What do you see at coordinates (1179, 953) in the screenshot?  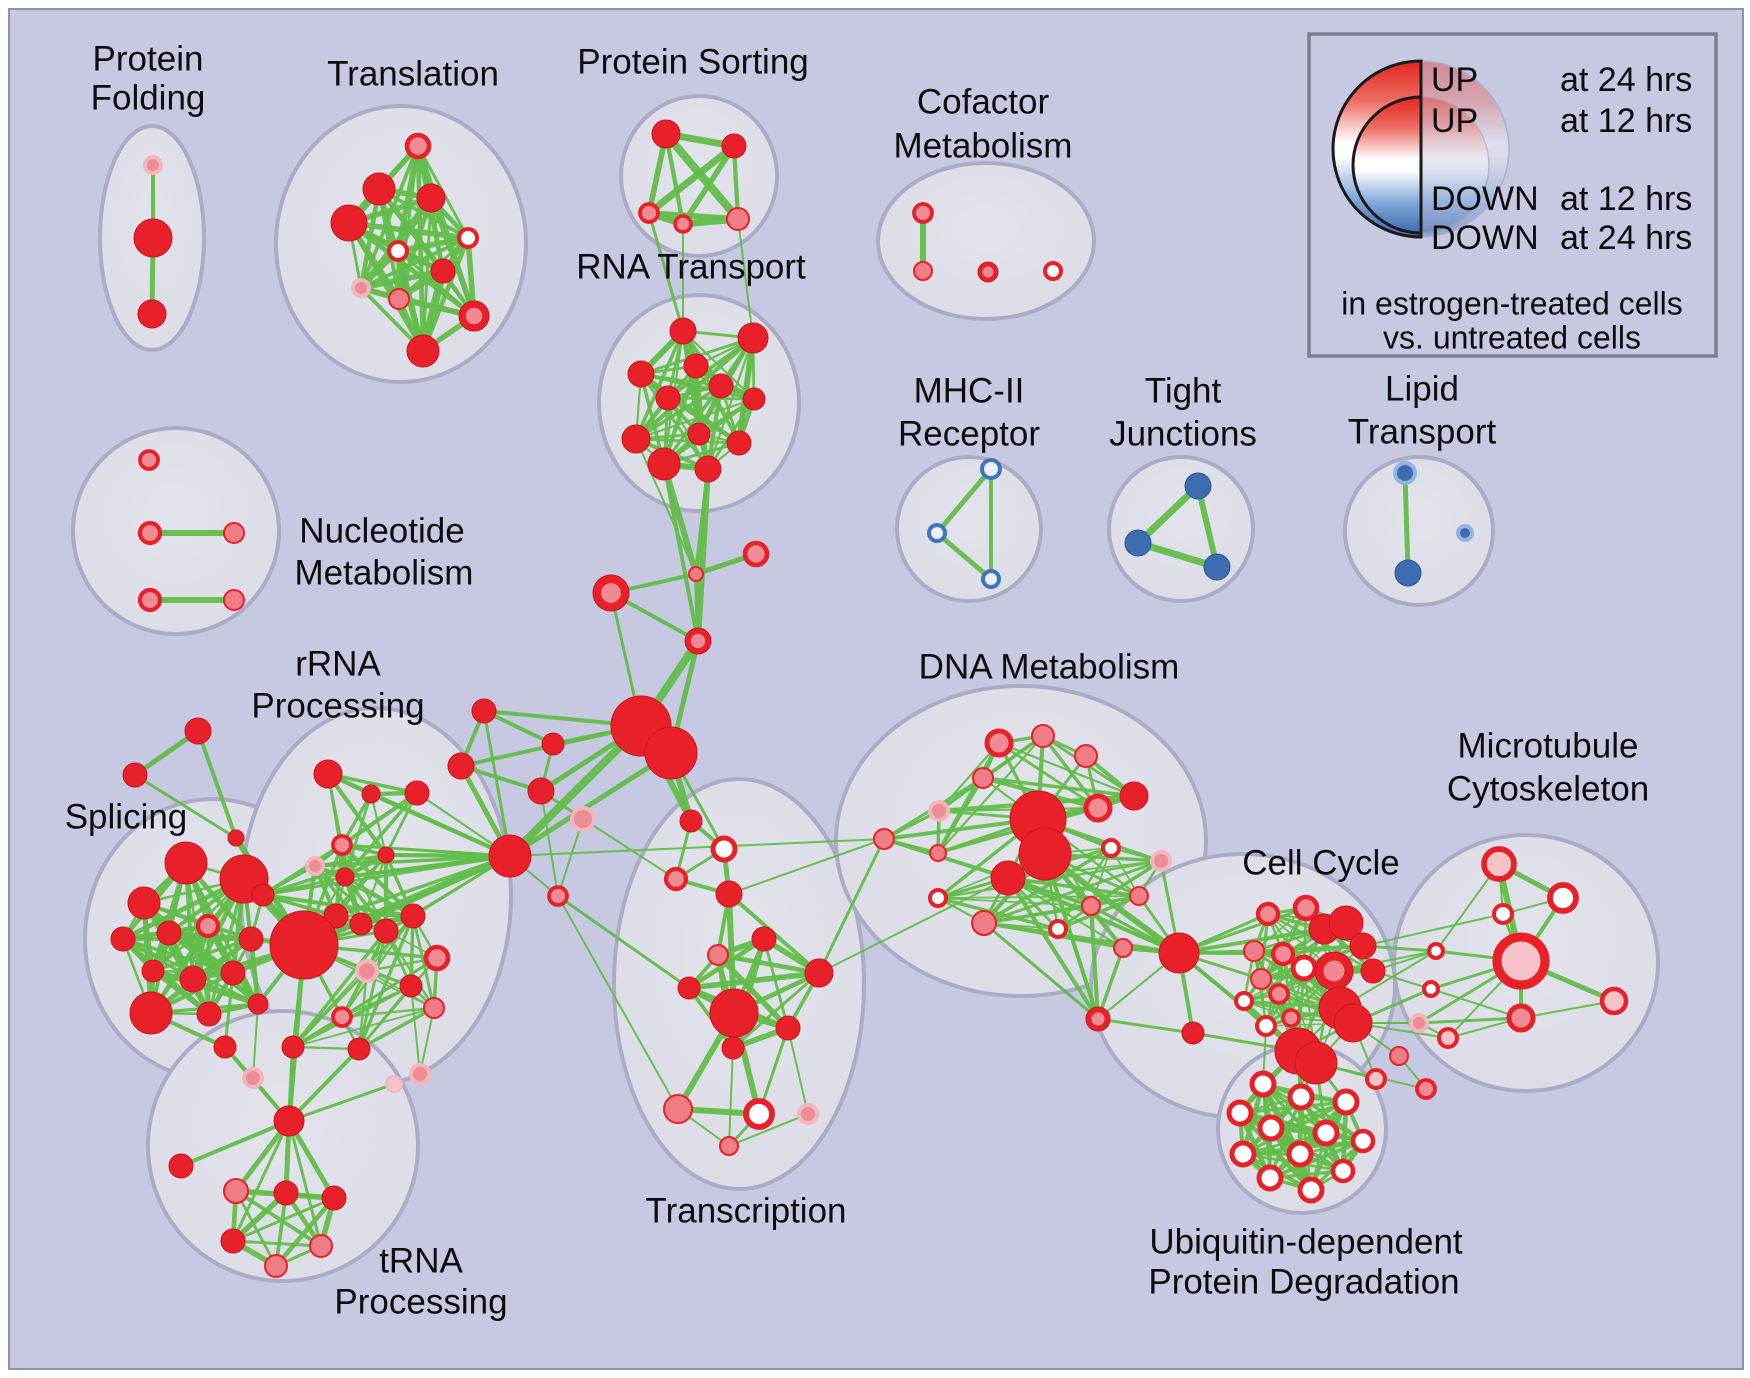 I see `node-b1` at bounding box center [1179, 953].